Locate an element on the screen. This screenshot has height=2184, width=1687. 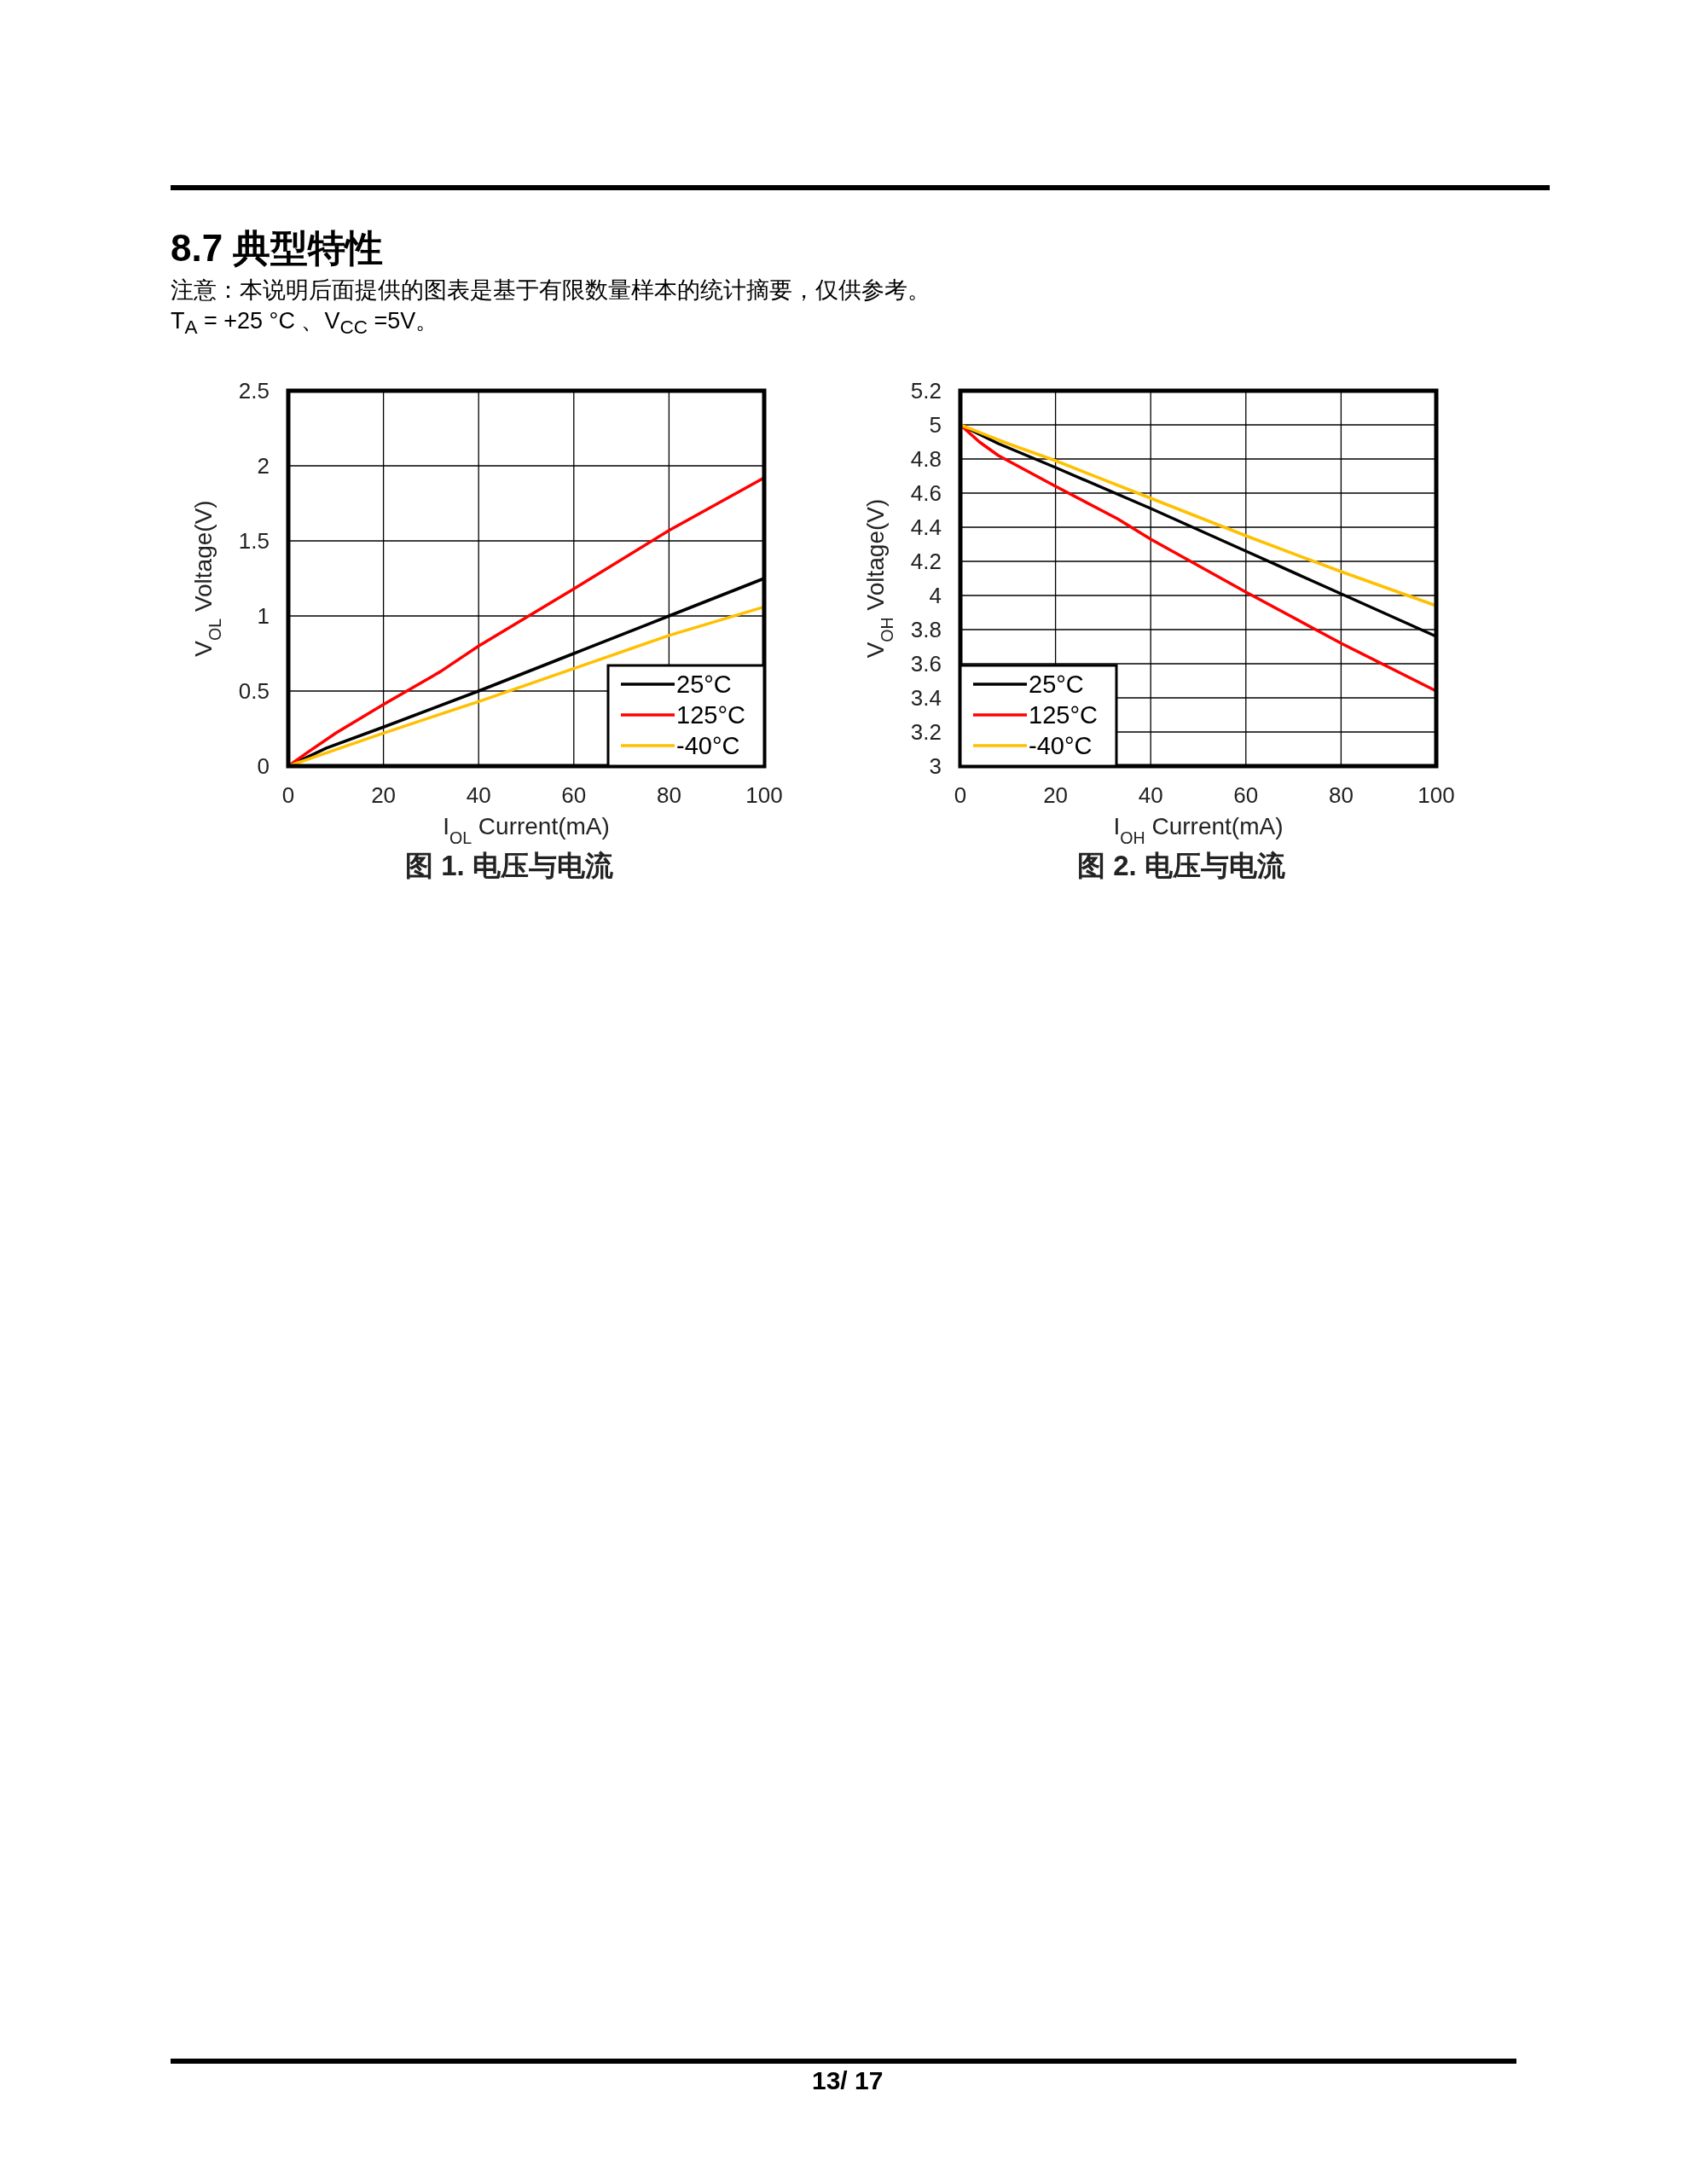
y-tick-label: 0 is located at coordinates (263, 766).